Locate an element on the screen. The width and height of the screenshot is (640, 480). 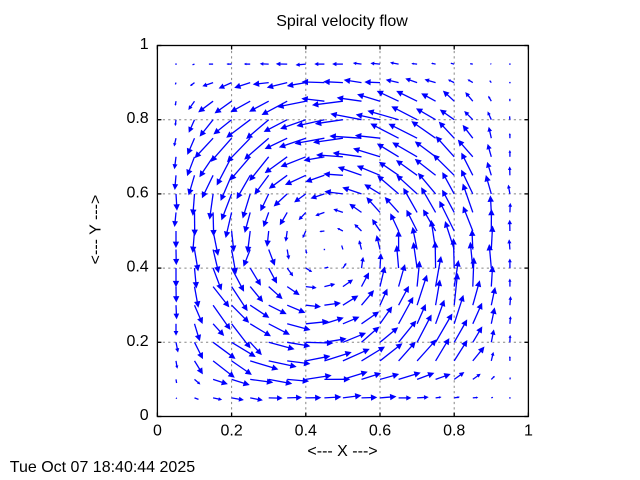
svg-text: <--- X ---> is located at coordinates (342, 451).